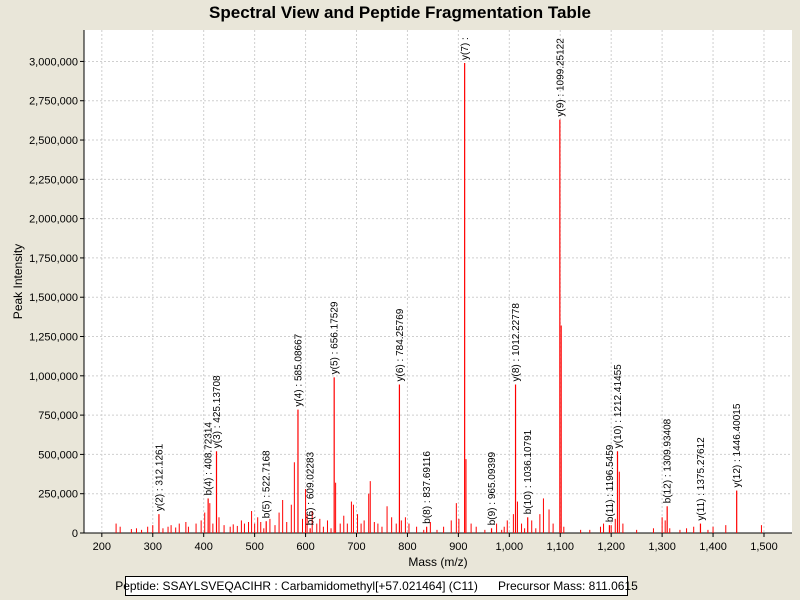 This screenshot has width=800, height=600. I want to click on x-tick-label: 500, so click(254, 547).